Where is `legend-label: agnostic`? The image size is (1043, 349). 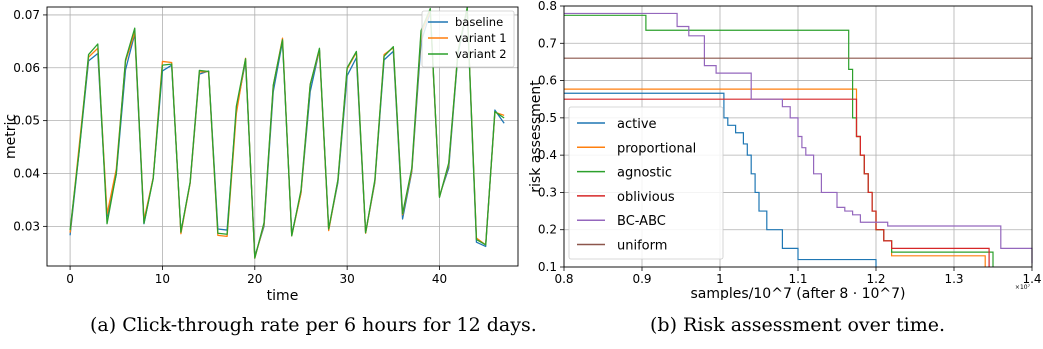 legend-label: agnostic is located at coordinates (644, 173).